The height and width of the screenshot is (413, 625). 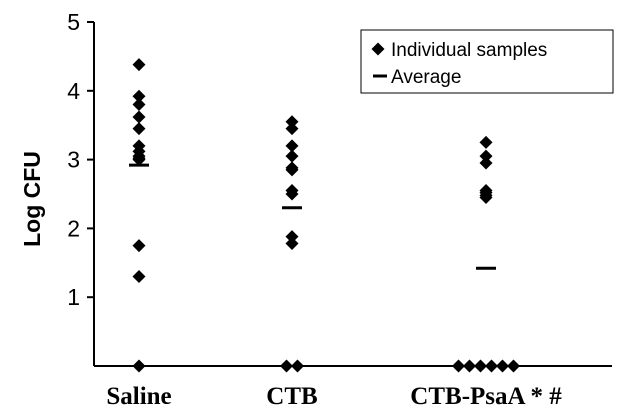 I want to click on y-tick-label: 5, so click(x=73, y=22).